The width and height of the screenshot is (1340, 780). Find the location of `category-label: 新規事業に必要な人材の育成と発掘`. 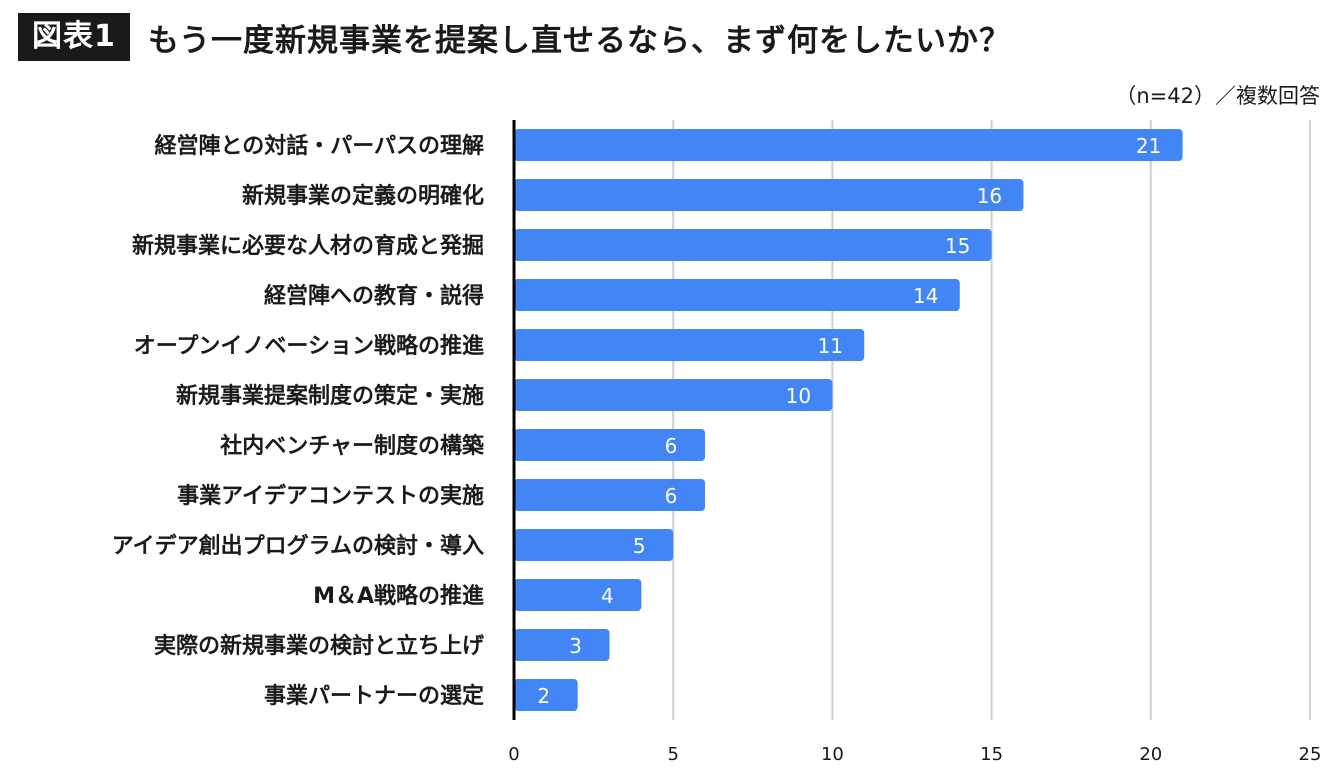

category-label: 新規事業に必要な人材の育成と発掘 is located at coordinates (308, 246).